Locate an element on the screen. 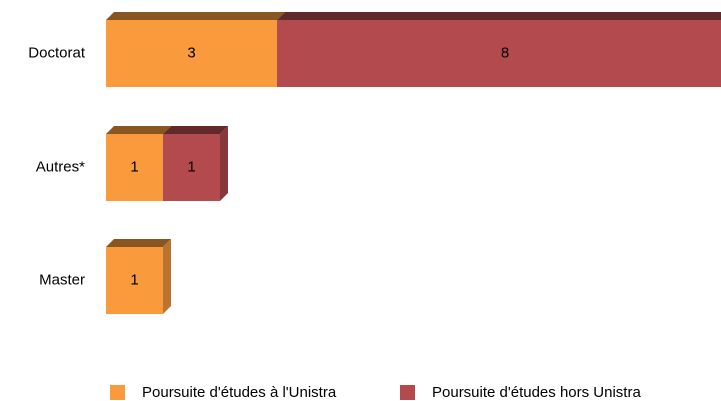  legend-label: Poursuite d'études hors Unistra is located at coordinates (536, 392).